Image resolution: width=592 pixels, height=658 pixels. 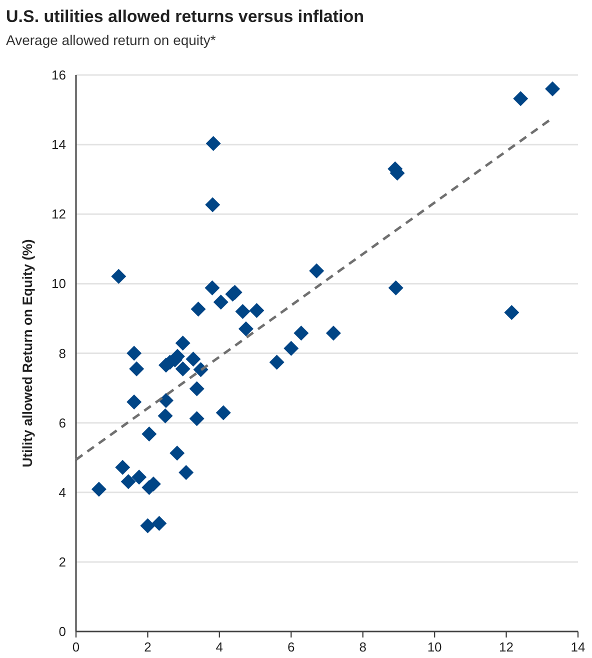 What do you see at coordinates (62, 422) in the screenshot?
I see `y-tick-label: 6` at bounding box center [62, 422].